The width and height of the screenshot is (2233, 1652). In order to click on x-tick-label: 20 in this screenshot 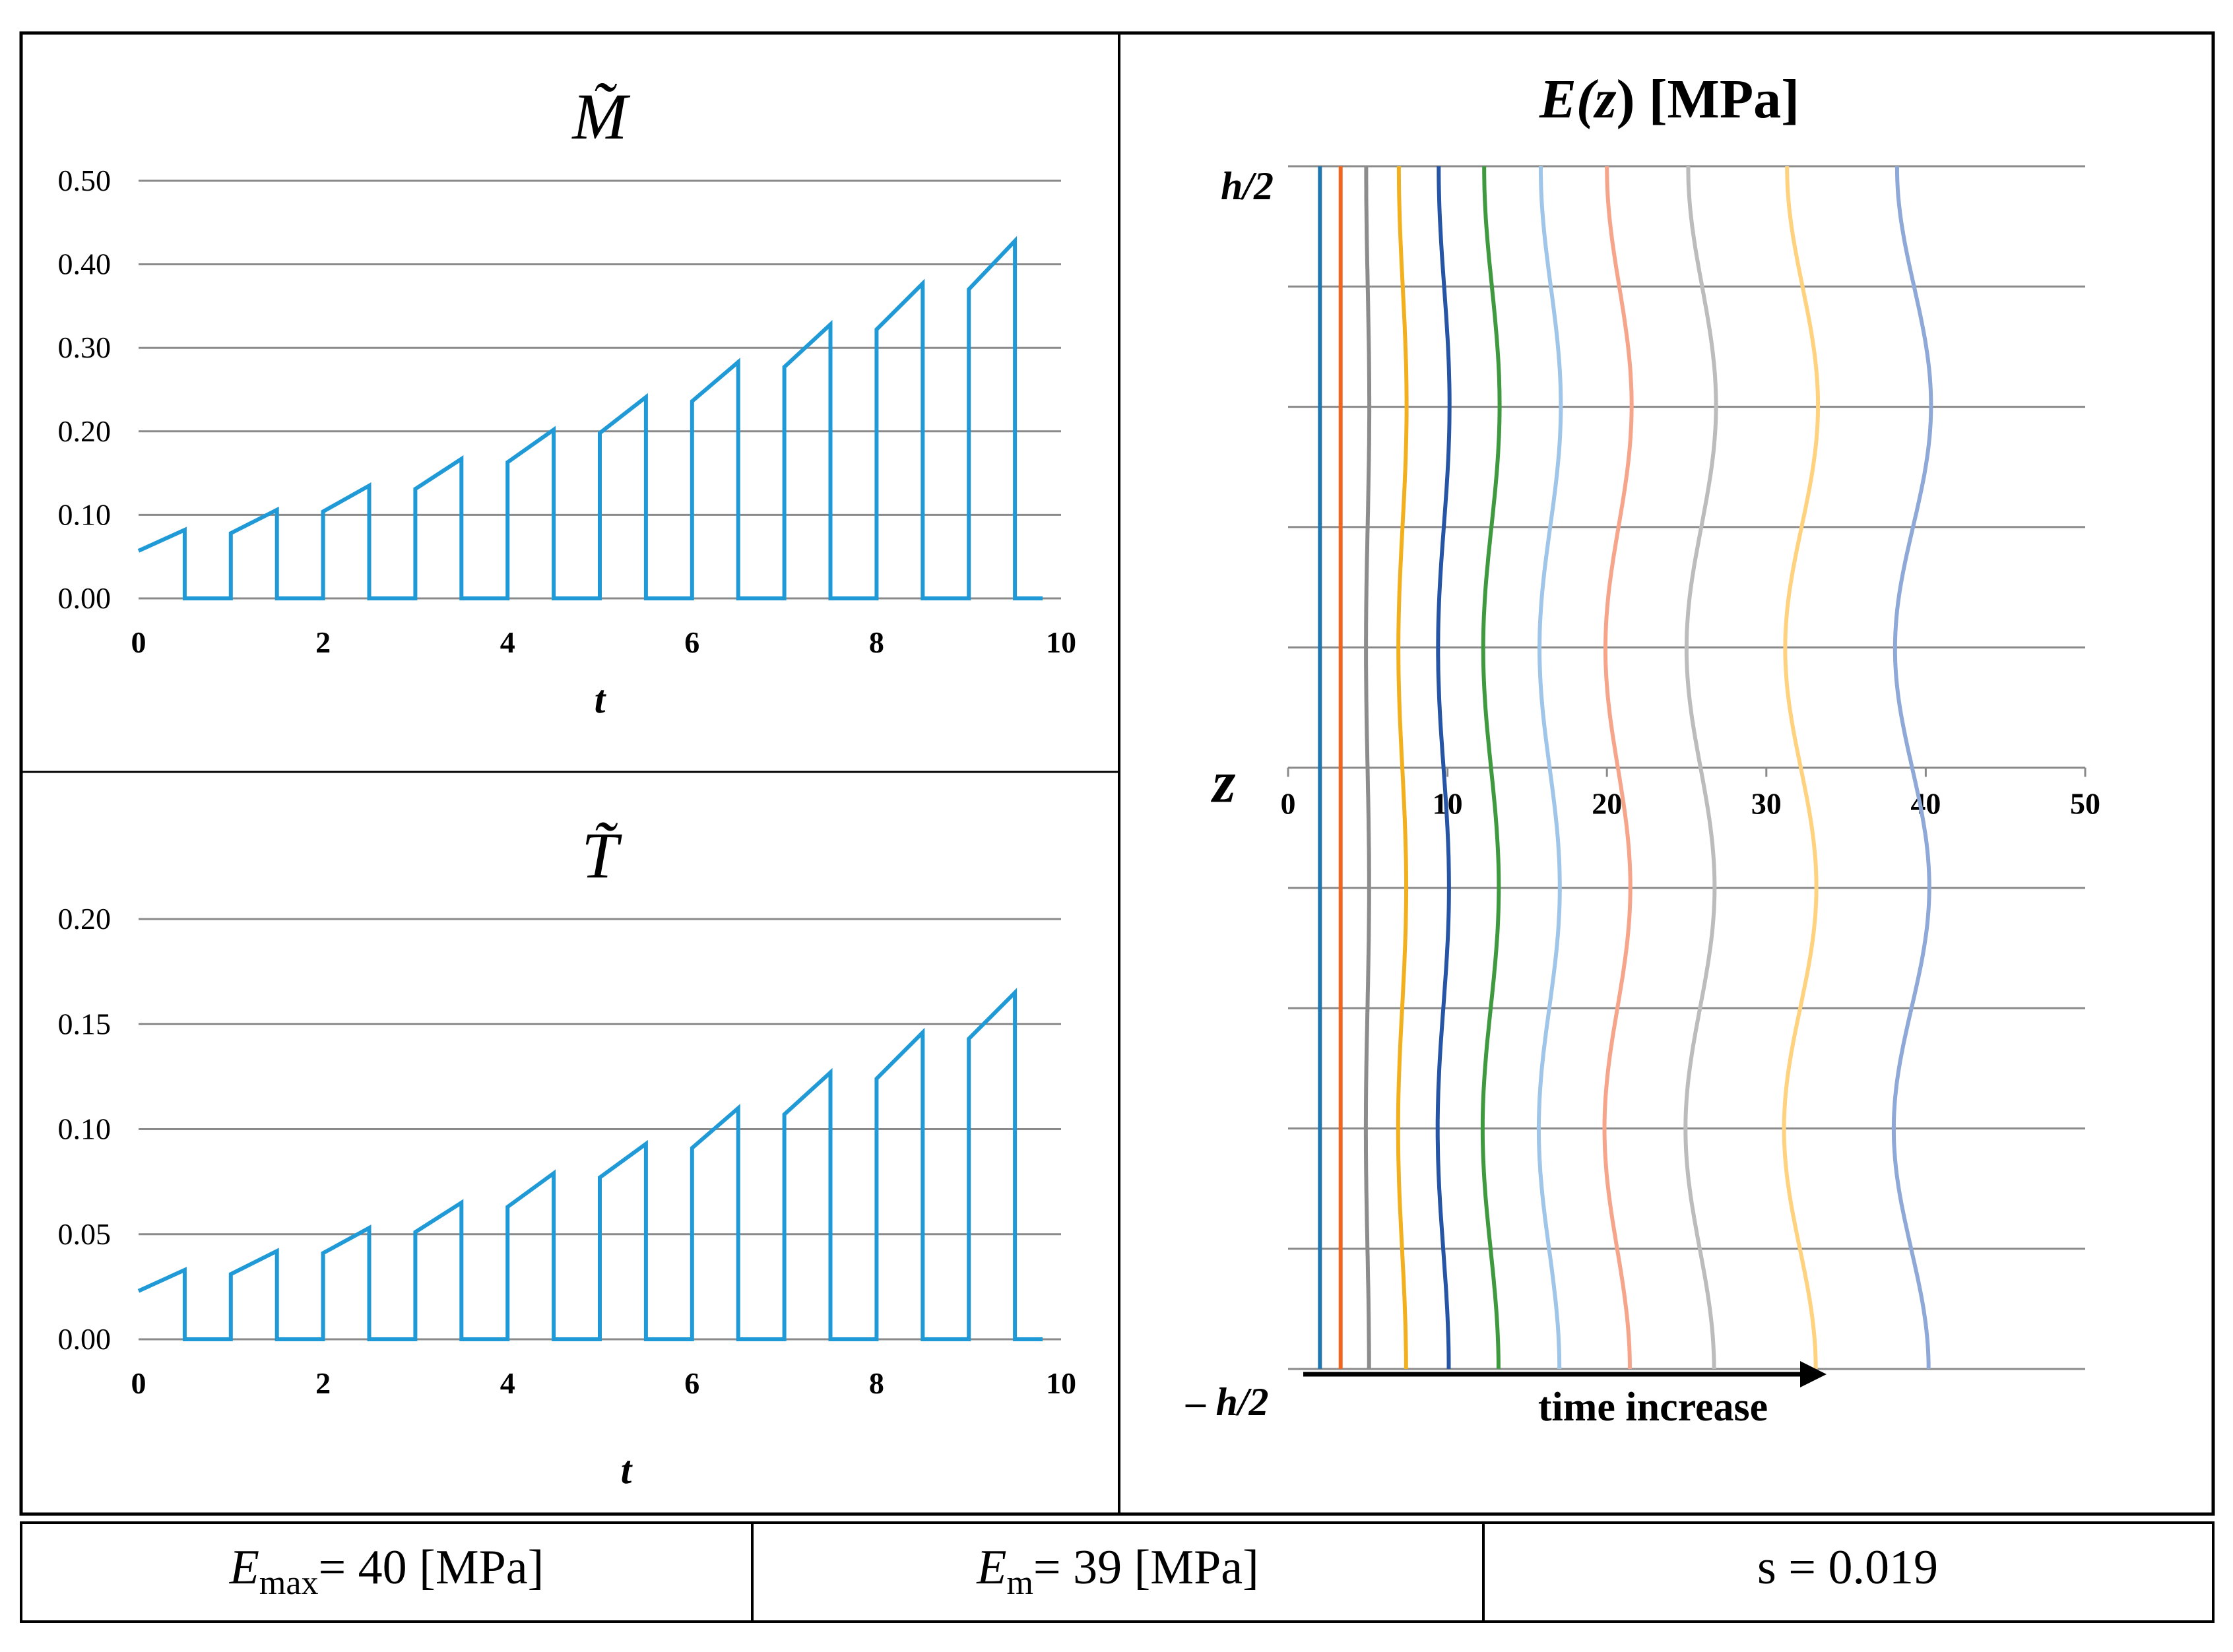, I will do `click(1607, 804)`.